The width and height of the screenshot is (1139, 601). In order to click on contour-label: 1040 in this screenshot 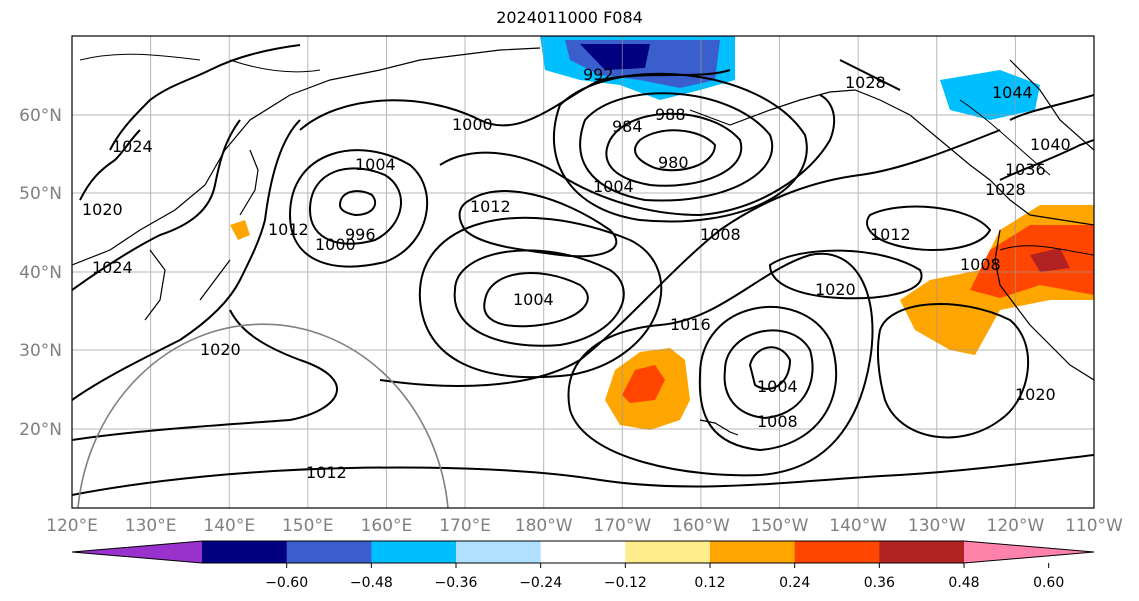, I will do `click(1050, 144)`.